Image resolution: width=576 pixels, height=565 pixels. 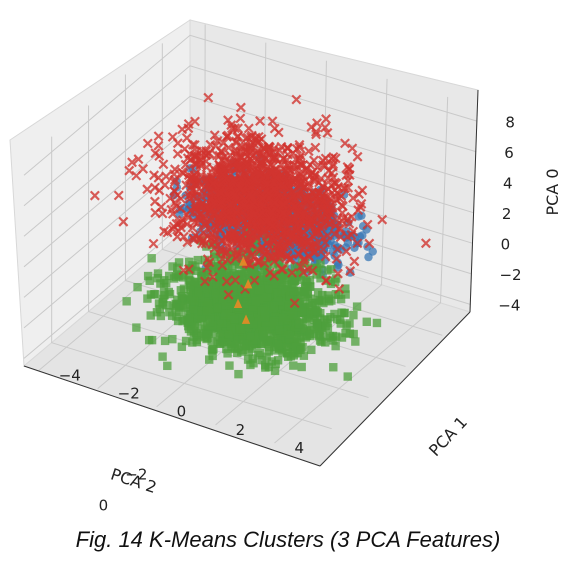 What do you see at coordinates (507, 214) in the screenshot?
I see `z-tick-label: 2` at bounding box center [507, 214].